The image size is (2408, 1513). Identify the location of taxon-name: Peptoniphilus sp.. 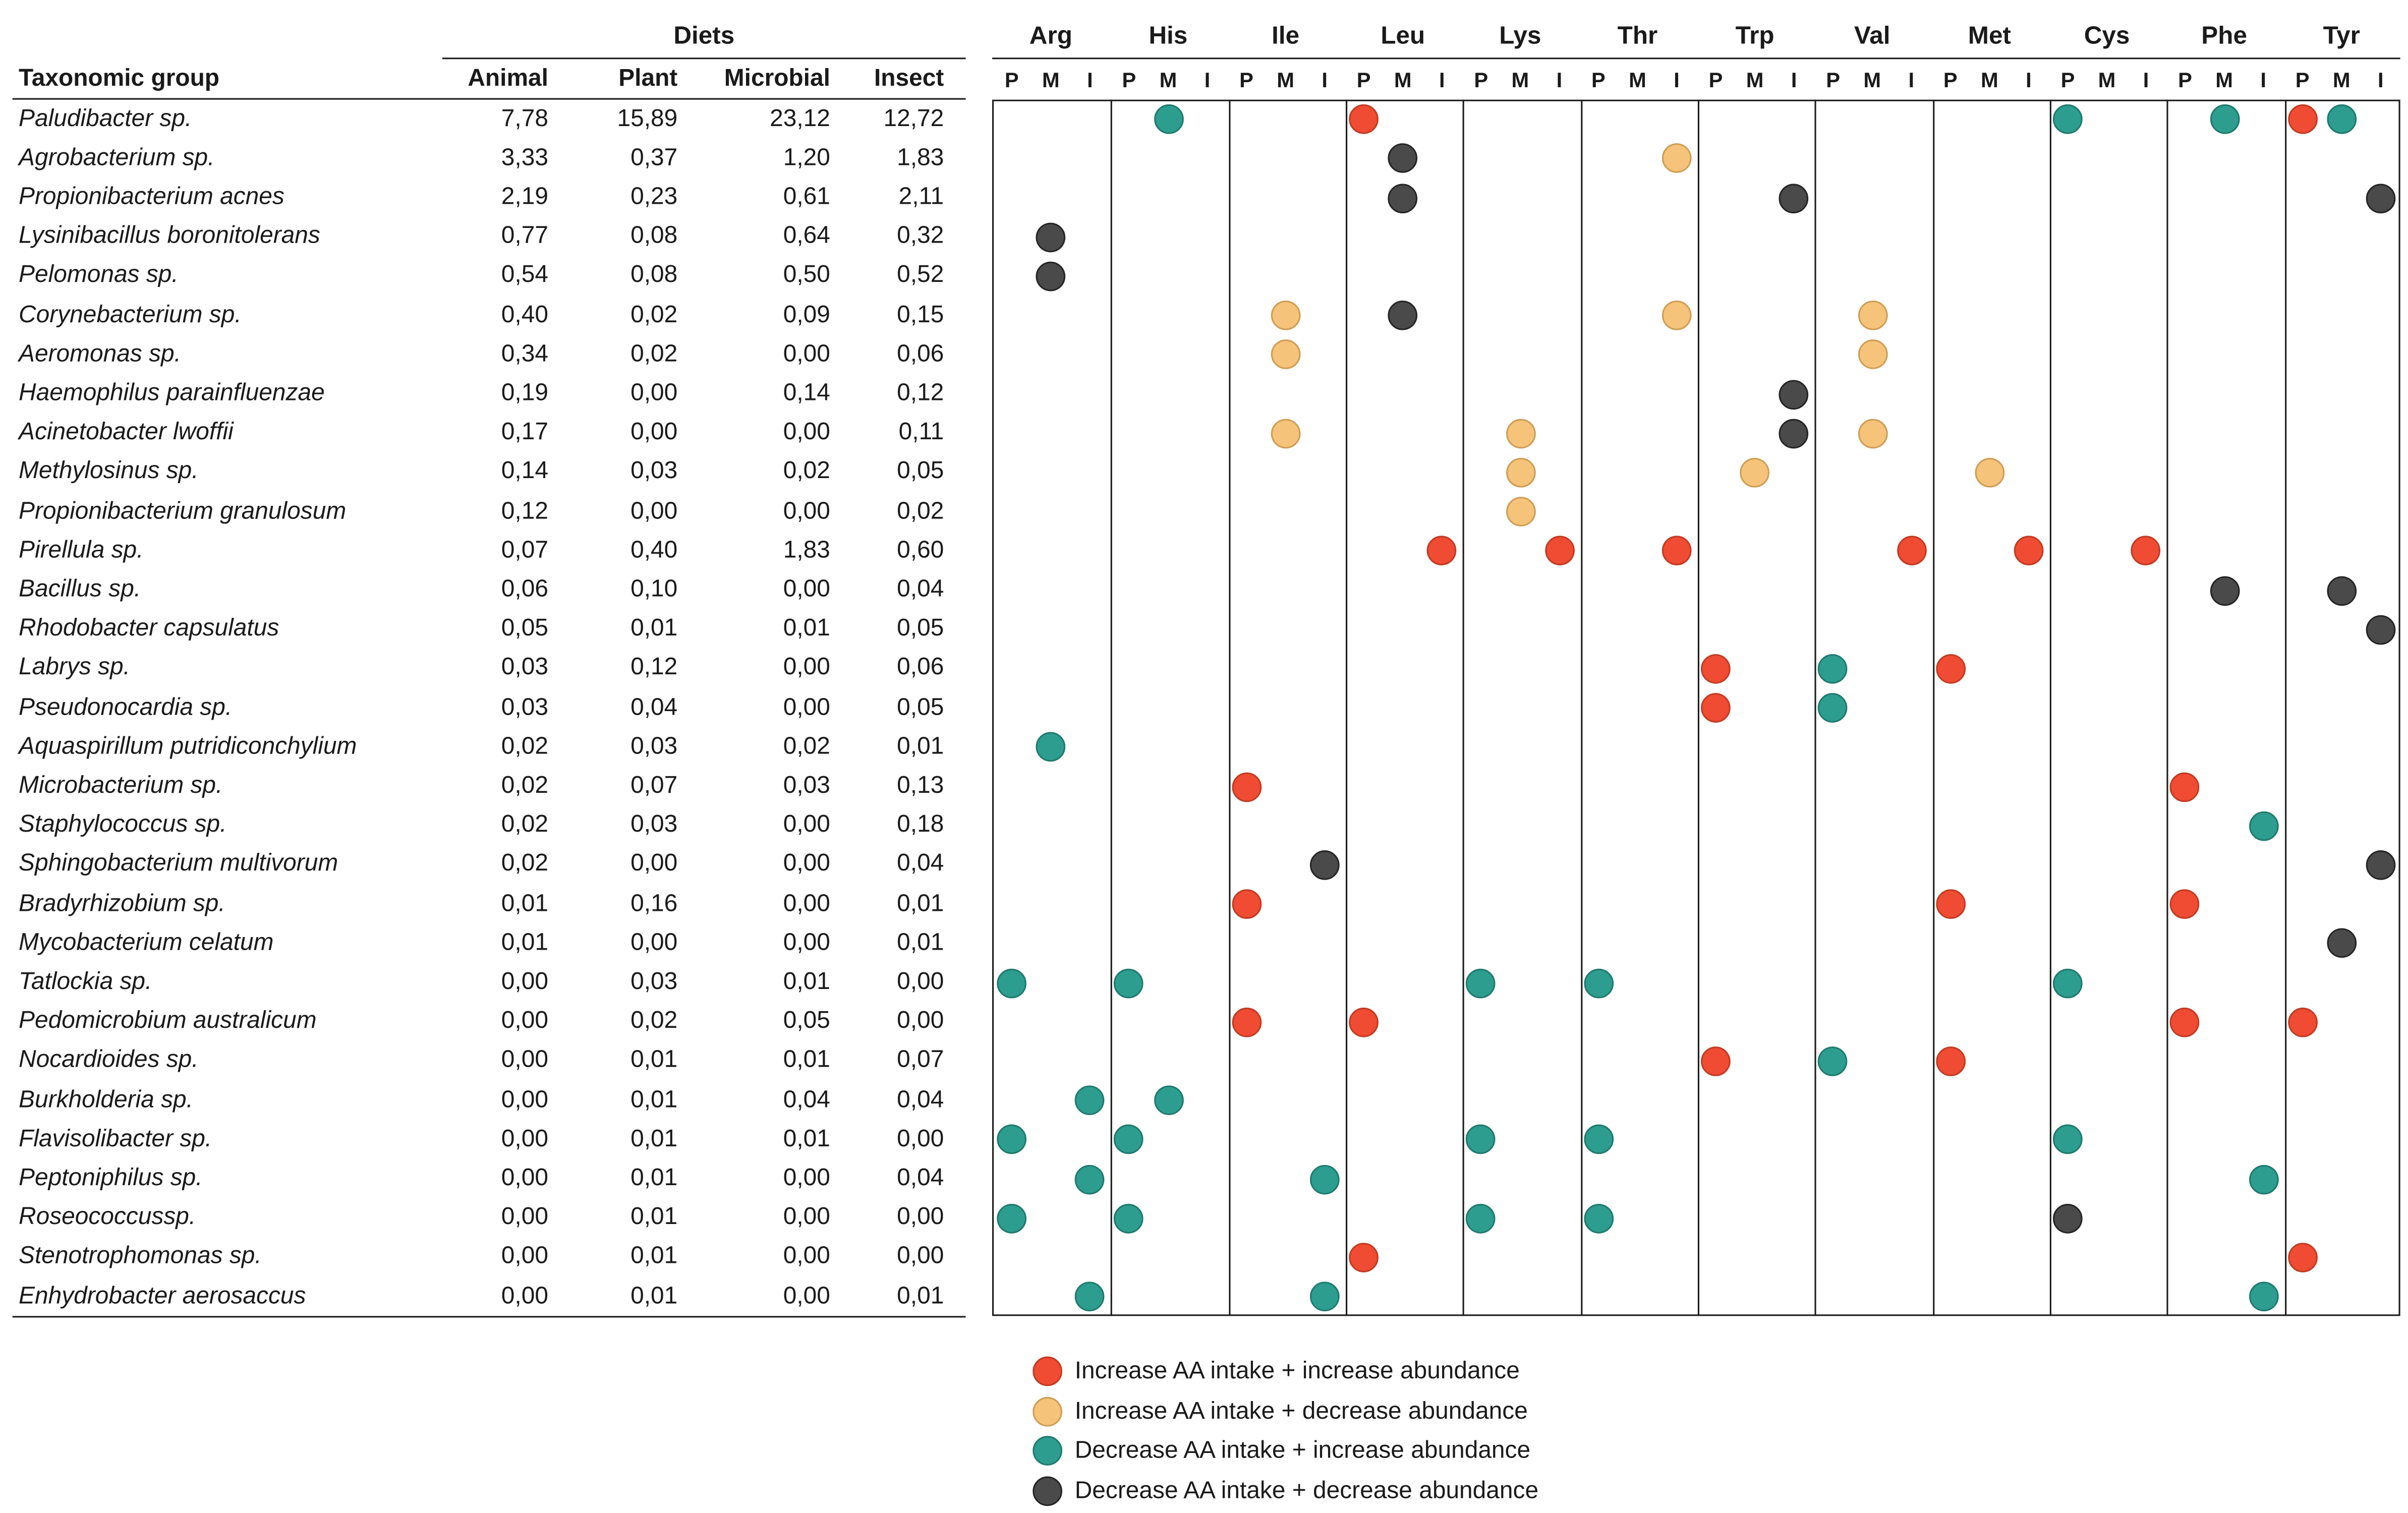
(111, 1178).